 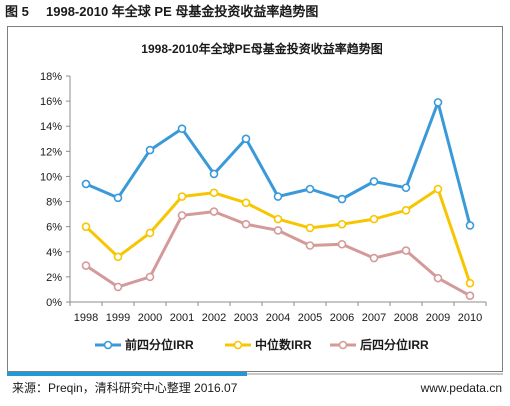 I want to click on x-tick-label: 2003, so click(x=246, y=318).